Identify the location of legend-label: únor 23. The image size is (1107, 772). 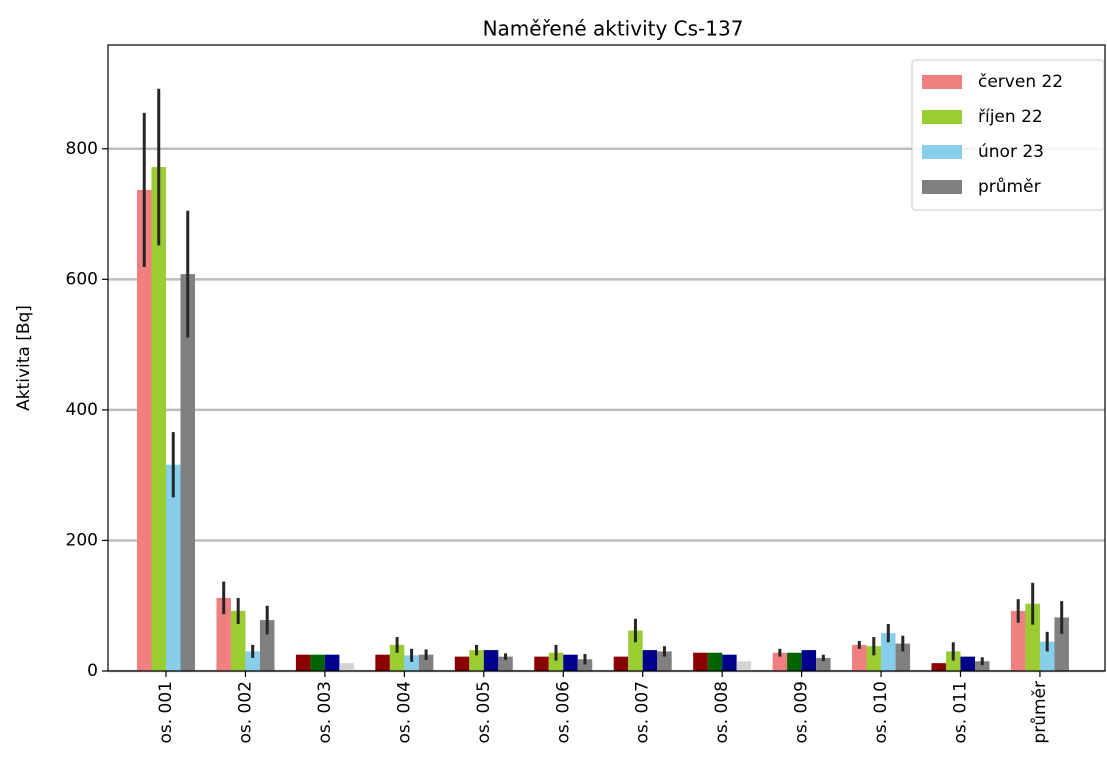
(1011, 152).